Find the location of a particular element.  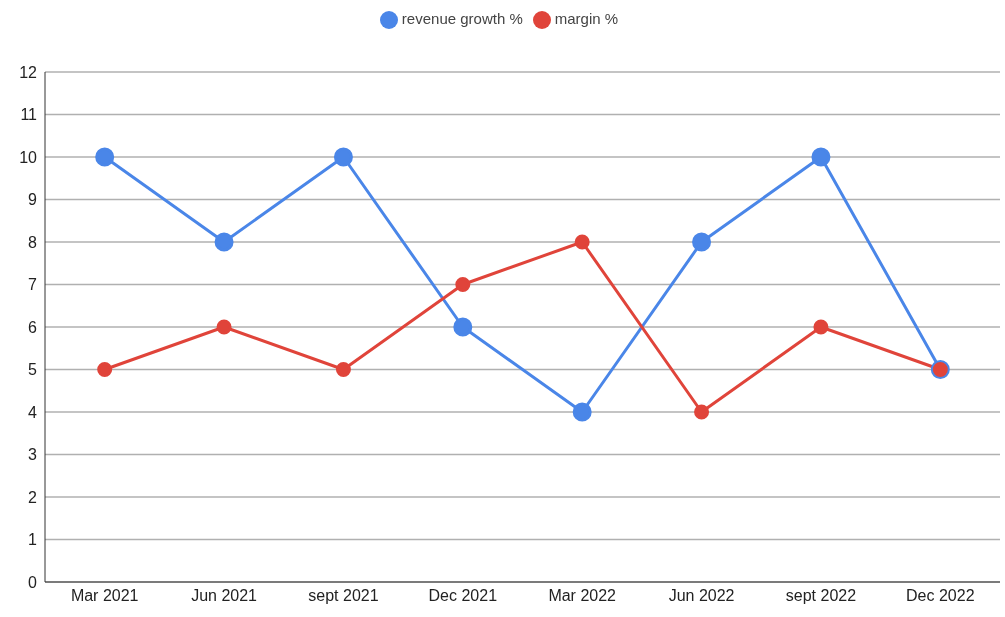

y-tick-label: 11 is located at coordinates (29, 115).